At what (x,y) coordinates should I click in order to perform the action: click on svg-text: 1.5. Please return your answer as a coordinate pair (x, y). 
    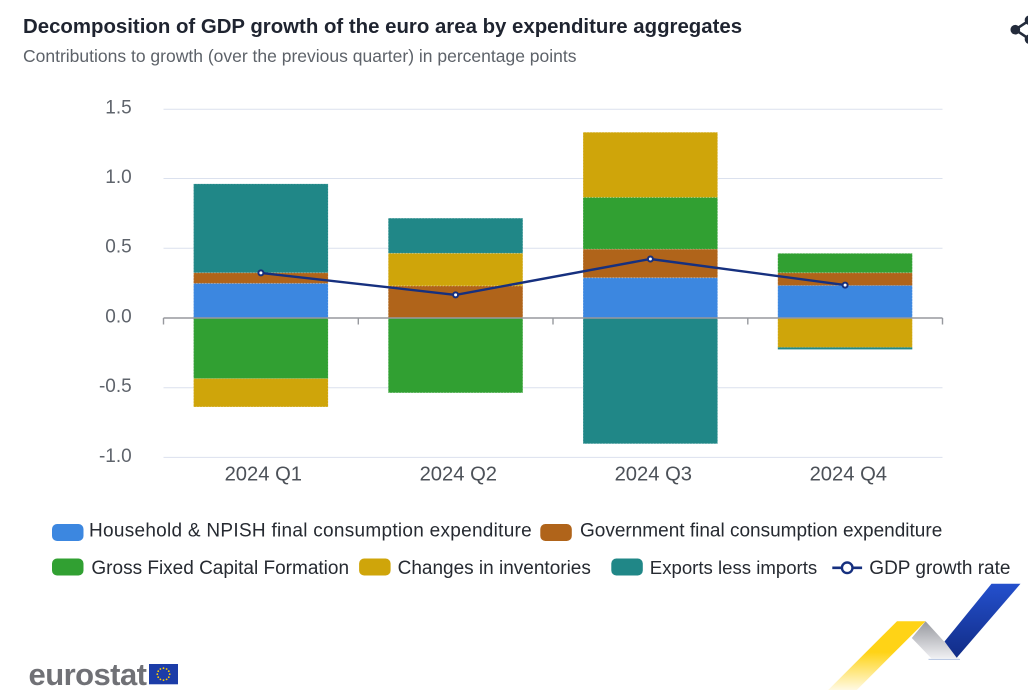
    Looking at the image, I should click on (118, 108).